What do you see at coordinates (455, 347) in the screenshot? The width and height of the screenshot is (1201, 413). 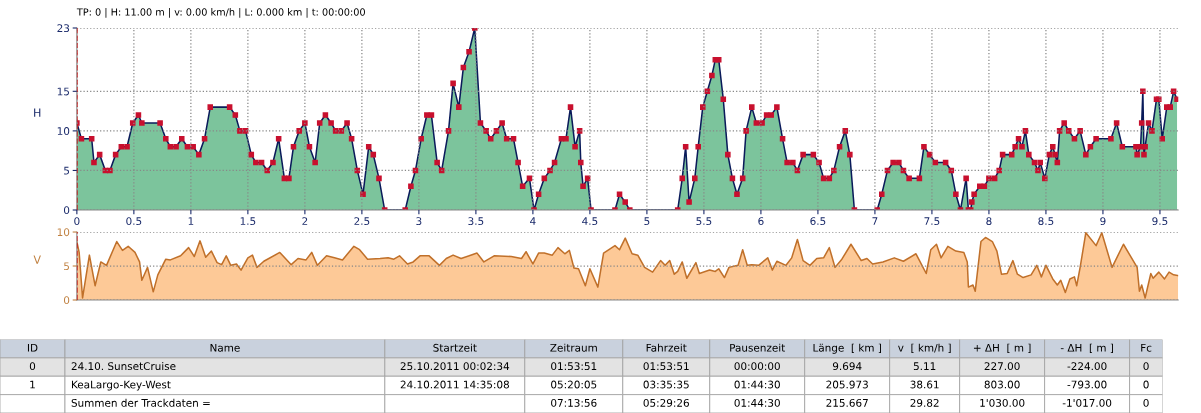 I see `category-label: Startzeit` at bounding box center [455, 347].